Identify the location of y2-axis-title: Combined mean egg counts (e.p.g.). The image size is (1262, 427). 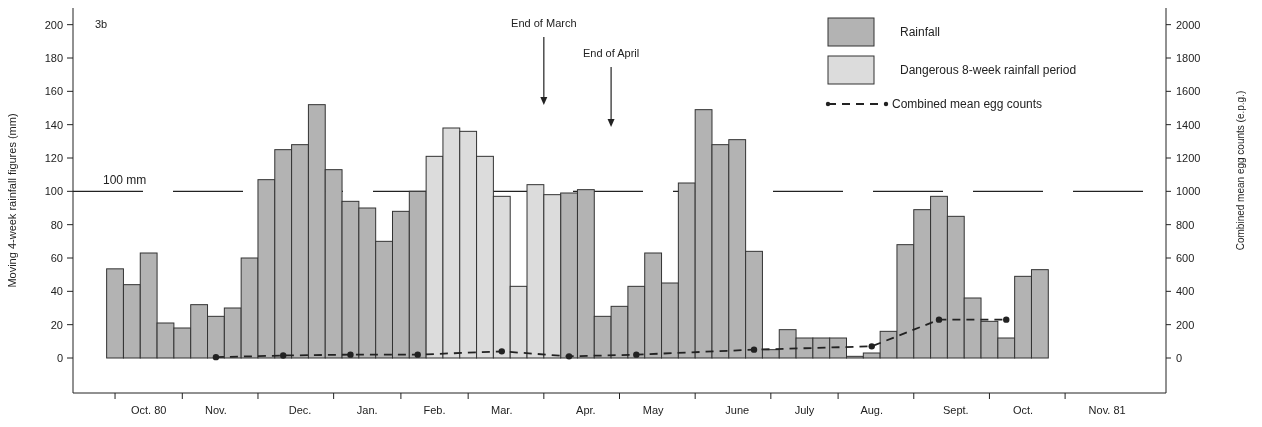
(1240, 170).